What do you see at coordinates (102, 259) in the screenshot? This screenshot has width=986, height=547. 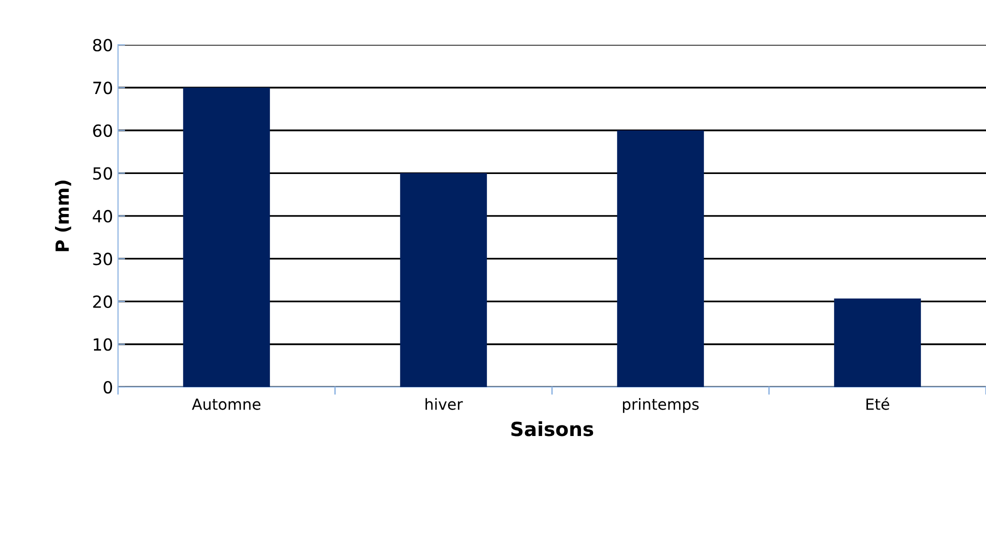 I see `y-tick-label: 30` at bounding box center [102, 259].